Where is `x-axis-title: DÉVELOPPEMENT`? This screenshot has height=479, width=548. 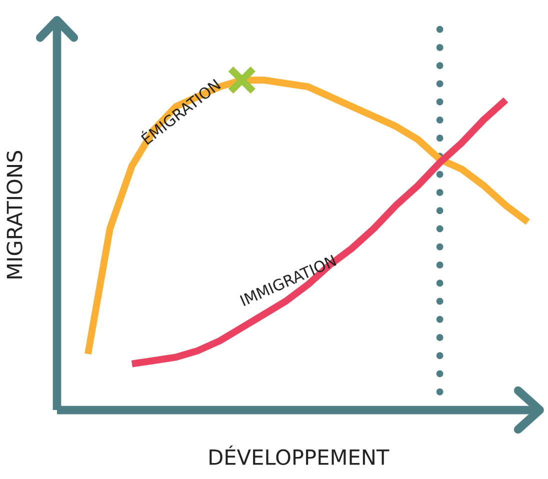
x-axis-title: DÉVELOPPEMENT is located at coordinates (300, 455).